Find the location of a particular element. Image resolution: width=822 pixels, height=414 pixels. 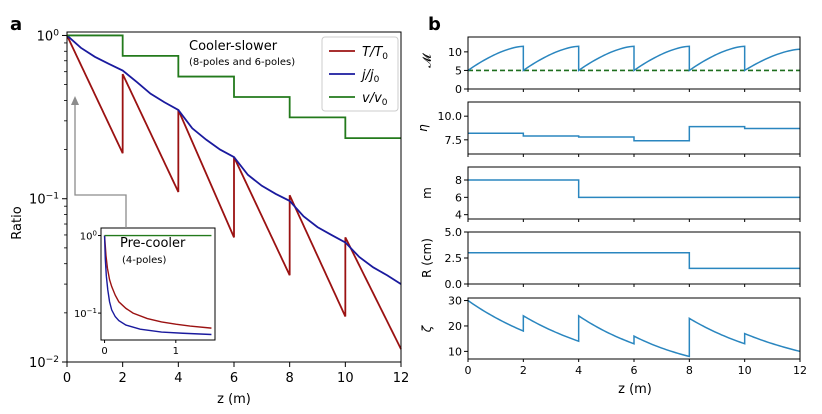

inset-connector is located at coordinates (100, 166).